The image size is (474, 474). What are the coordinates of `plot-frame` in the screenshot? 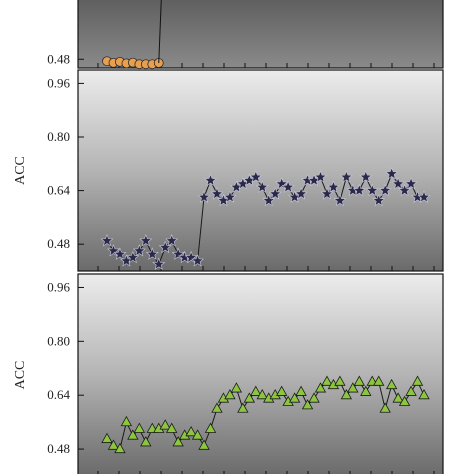 It's located at (260, 34).